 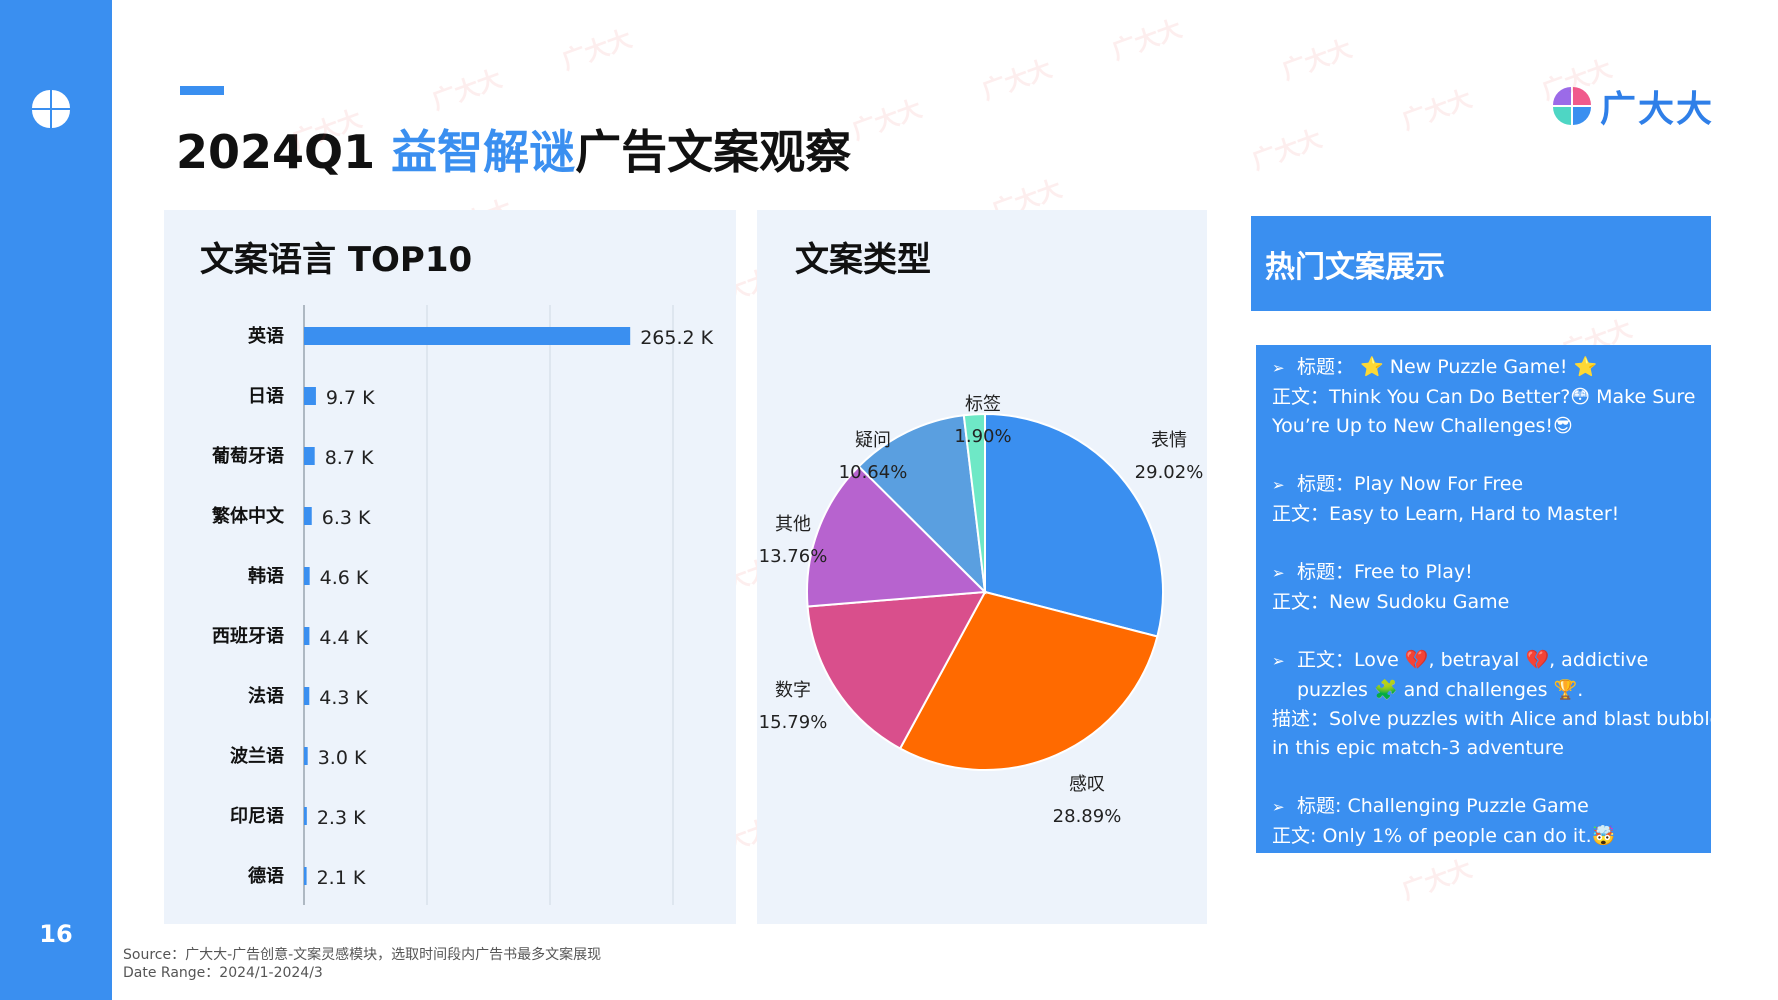 What do you see at coordinates (982, 436) in the screenshot?
I see `pie-value-label: 1.90%` at bounding box center [982, 436].